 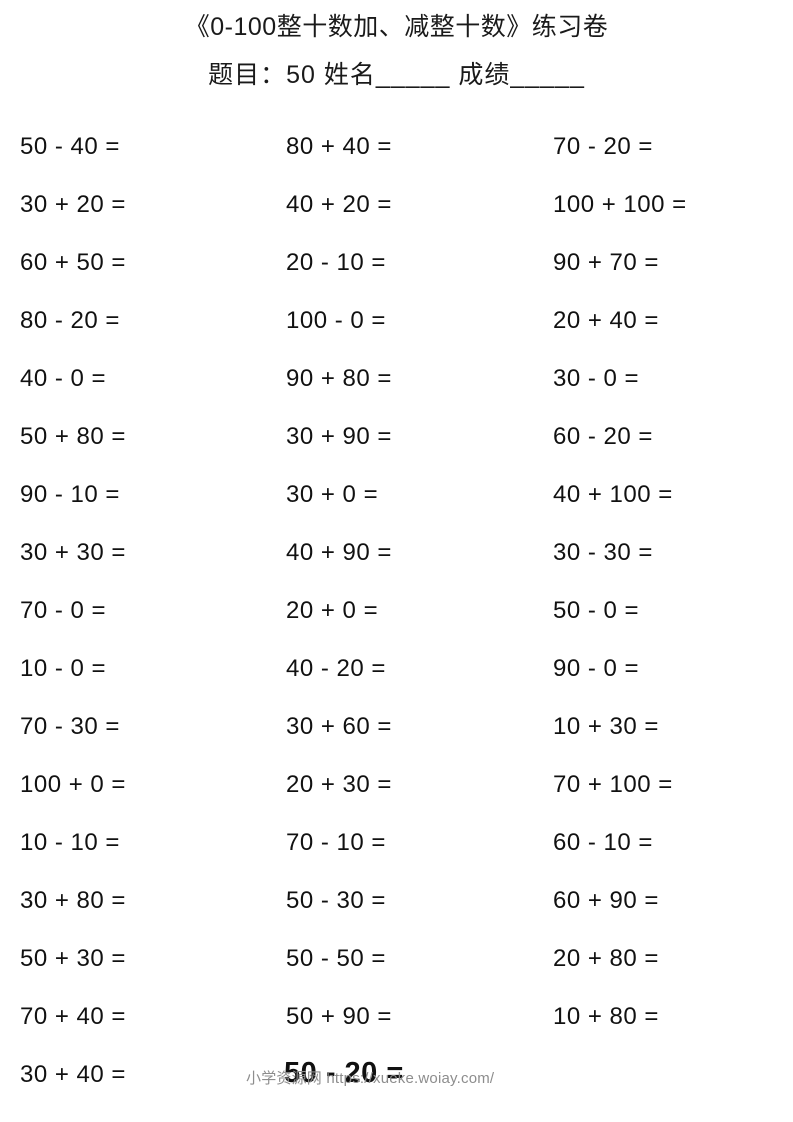 I want to click on problem-row: 70 - 0 = 20 + 0 = 50 - 0 =, so click(x=396, y=623).